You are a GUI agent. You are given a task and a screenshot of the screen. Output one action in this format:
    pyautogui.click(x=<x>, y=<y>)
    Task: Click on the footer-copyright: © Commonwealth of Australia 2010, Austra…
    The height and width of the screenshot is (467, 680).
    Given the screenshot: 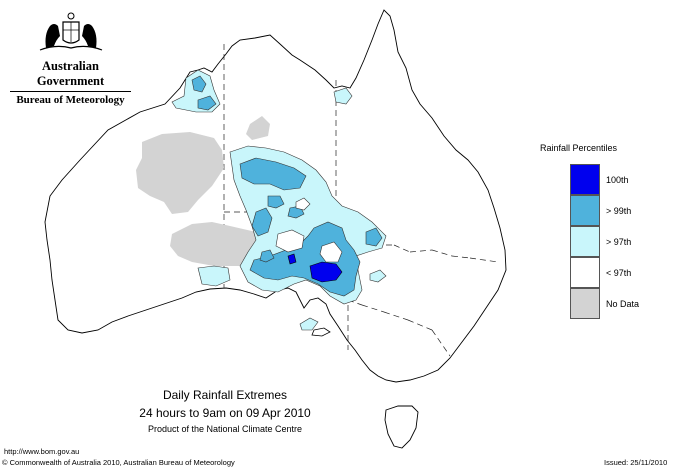 What is the action you would take?
    pyautogui.click(x=118, y=462)
    